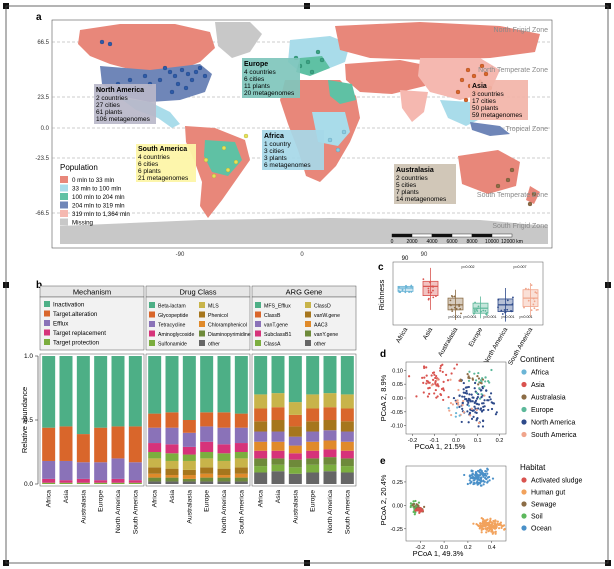  I want to click on svg-text: 3 countries, so click(488, 94).